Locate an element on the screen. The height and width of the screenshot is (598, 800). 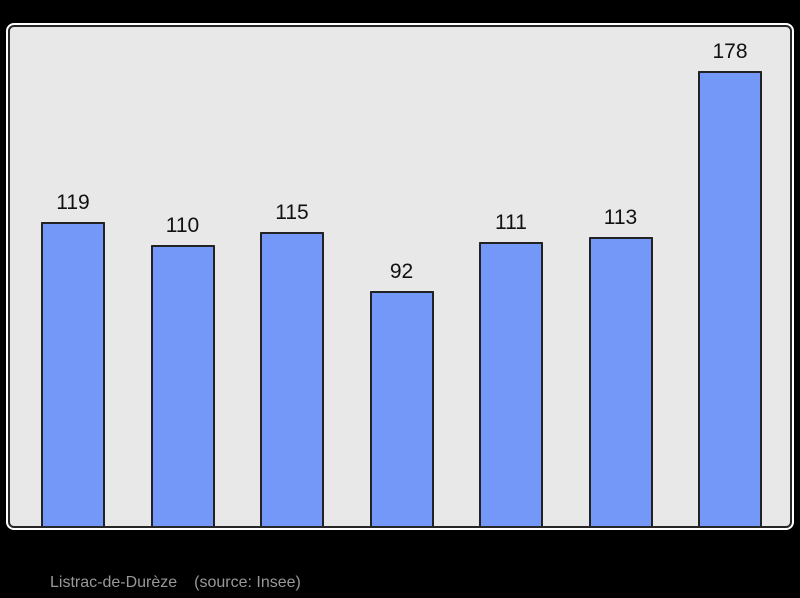
bar-group: 92 is located at coordinates (401, 393).